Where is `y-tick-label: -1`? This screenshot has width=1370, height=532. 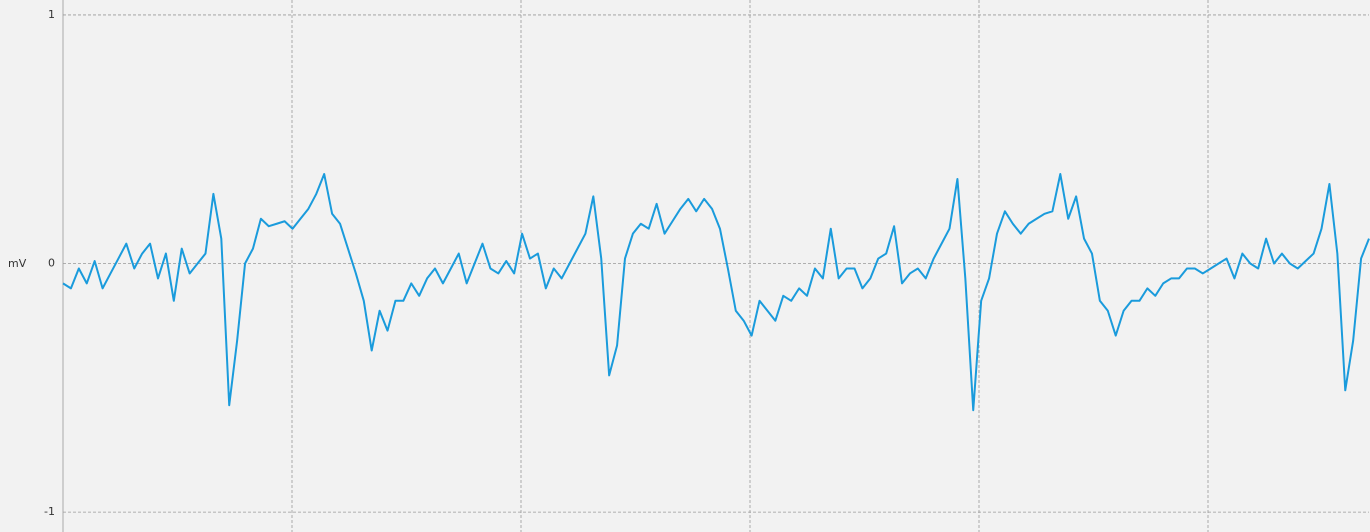 y-tick-label: -1 is located at coordinates (49, 511).